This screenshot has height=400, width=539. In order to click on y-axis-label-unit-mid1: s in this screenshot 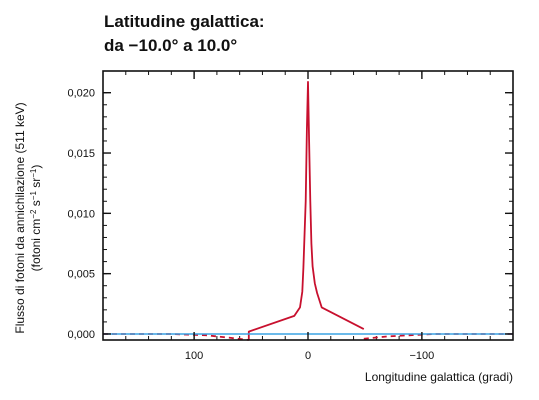, I will do `click(36, 204)`.